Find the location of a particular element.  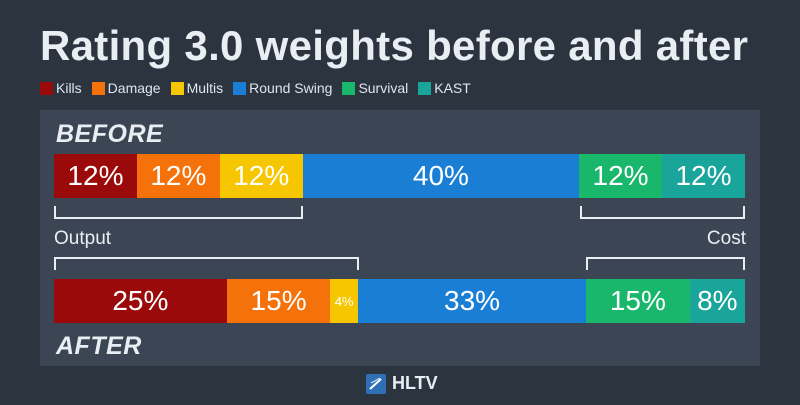

legend-label: Kills is located at coordinates (69, 88).